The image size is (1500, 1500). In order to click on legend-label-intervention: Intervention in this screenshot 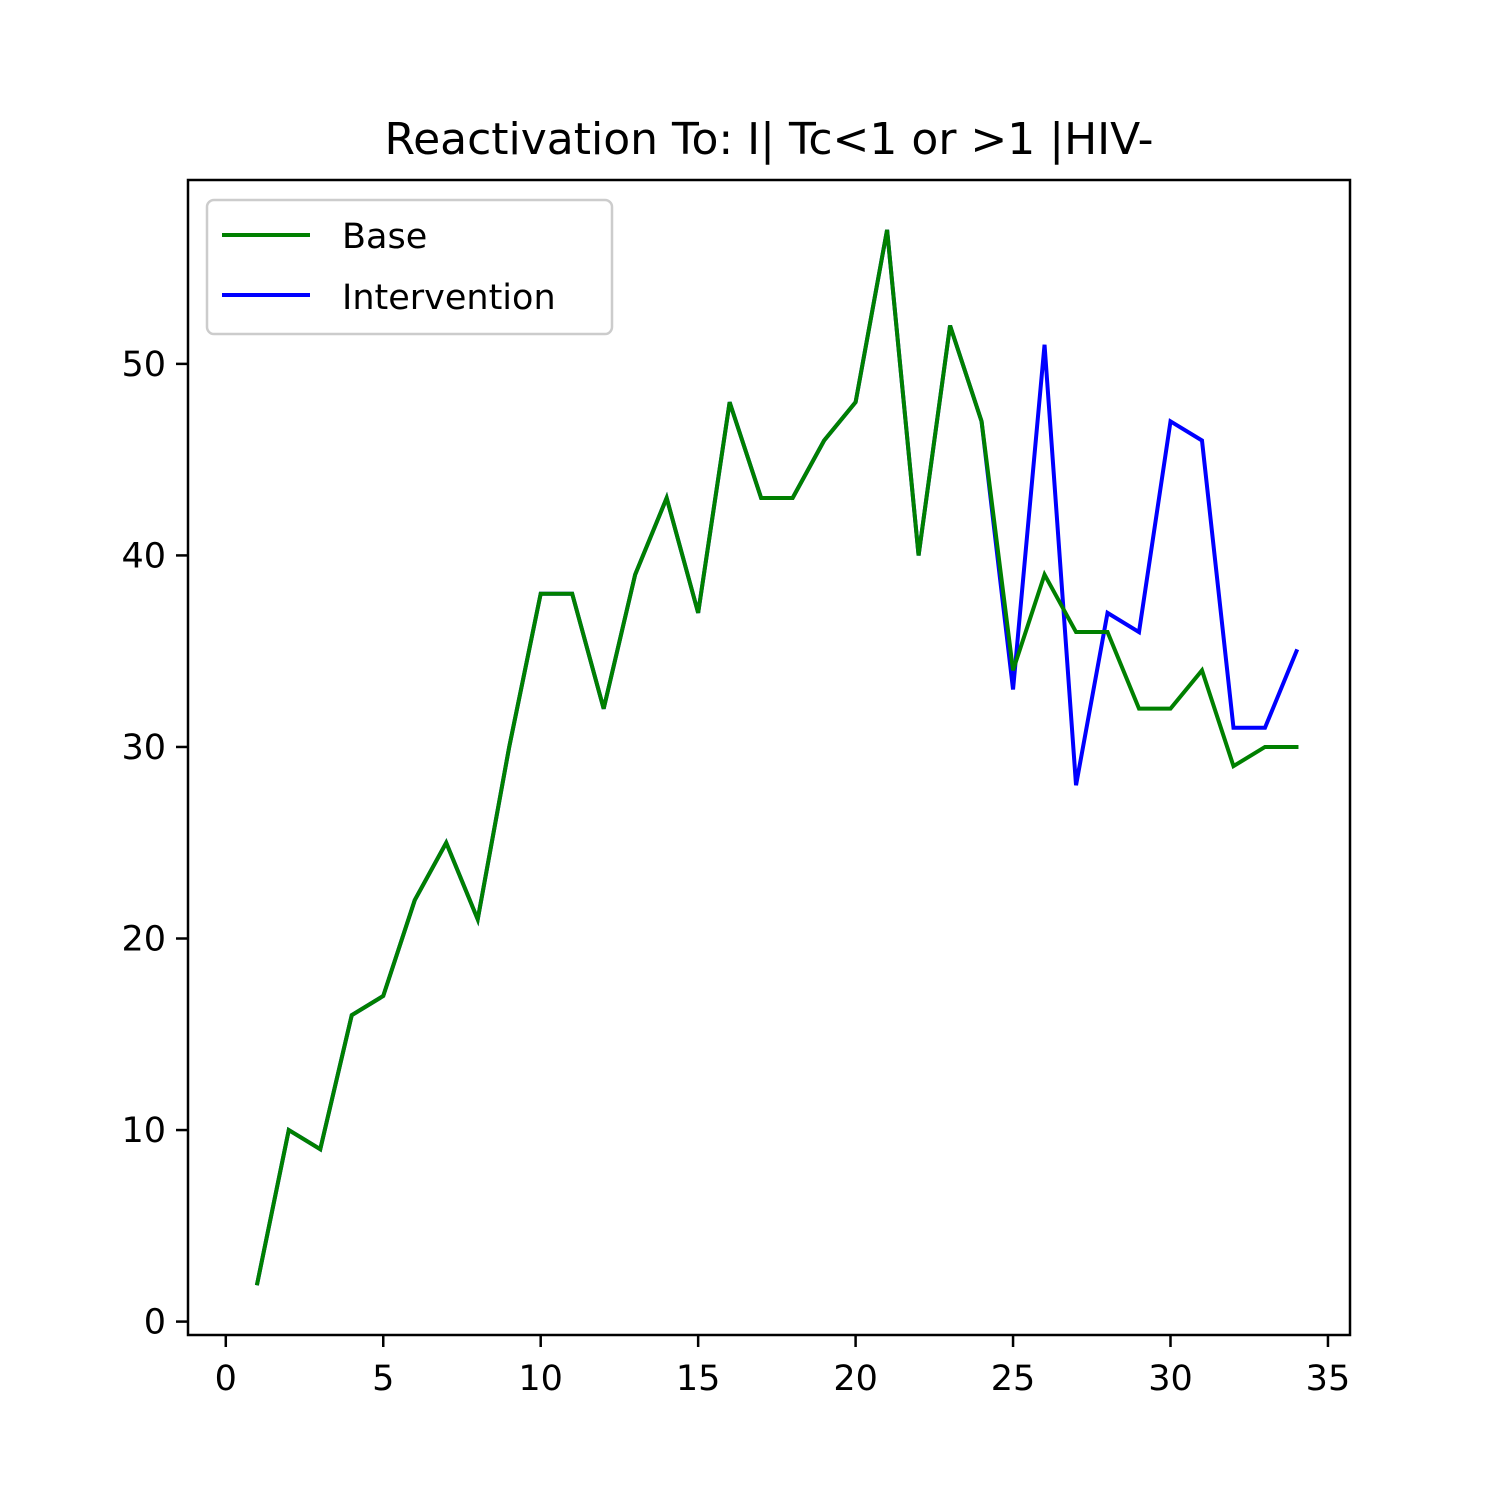, I will do `click(449, 298)`.